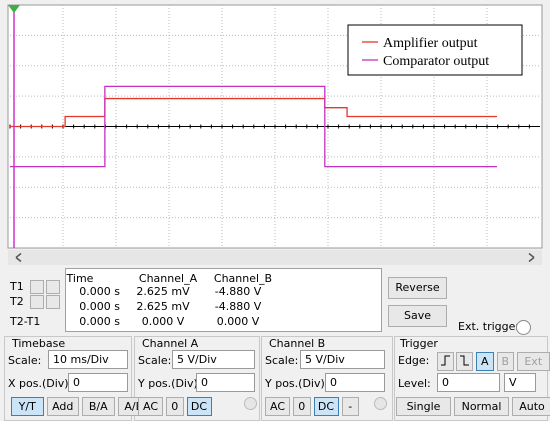 The image size is (550, 421). I want to click on level-unit: V, so click(520, 382).